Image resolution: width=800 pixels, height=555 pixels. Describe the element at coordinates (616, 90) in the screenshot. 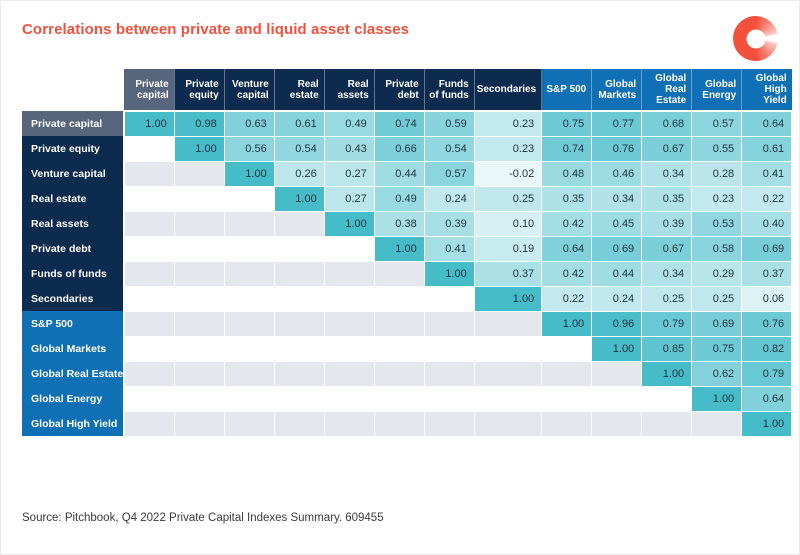

I see `col-header-global-markets: Global Markets` at that location.